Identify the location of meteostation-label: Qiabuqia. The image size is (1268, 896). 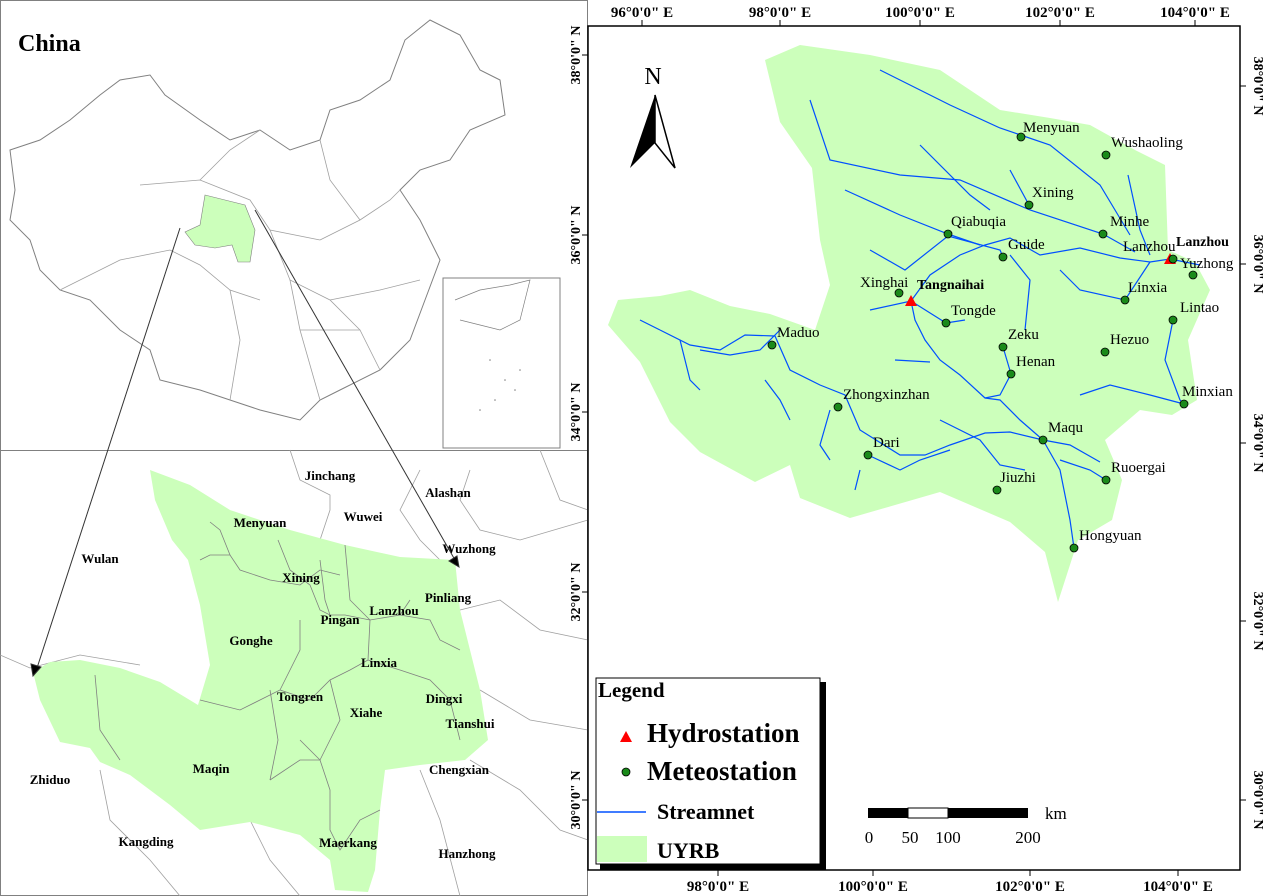
(978, 222).